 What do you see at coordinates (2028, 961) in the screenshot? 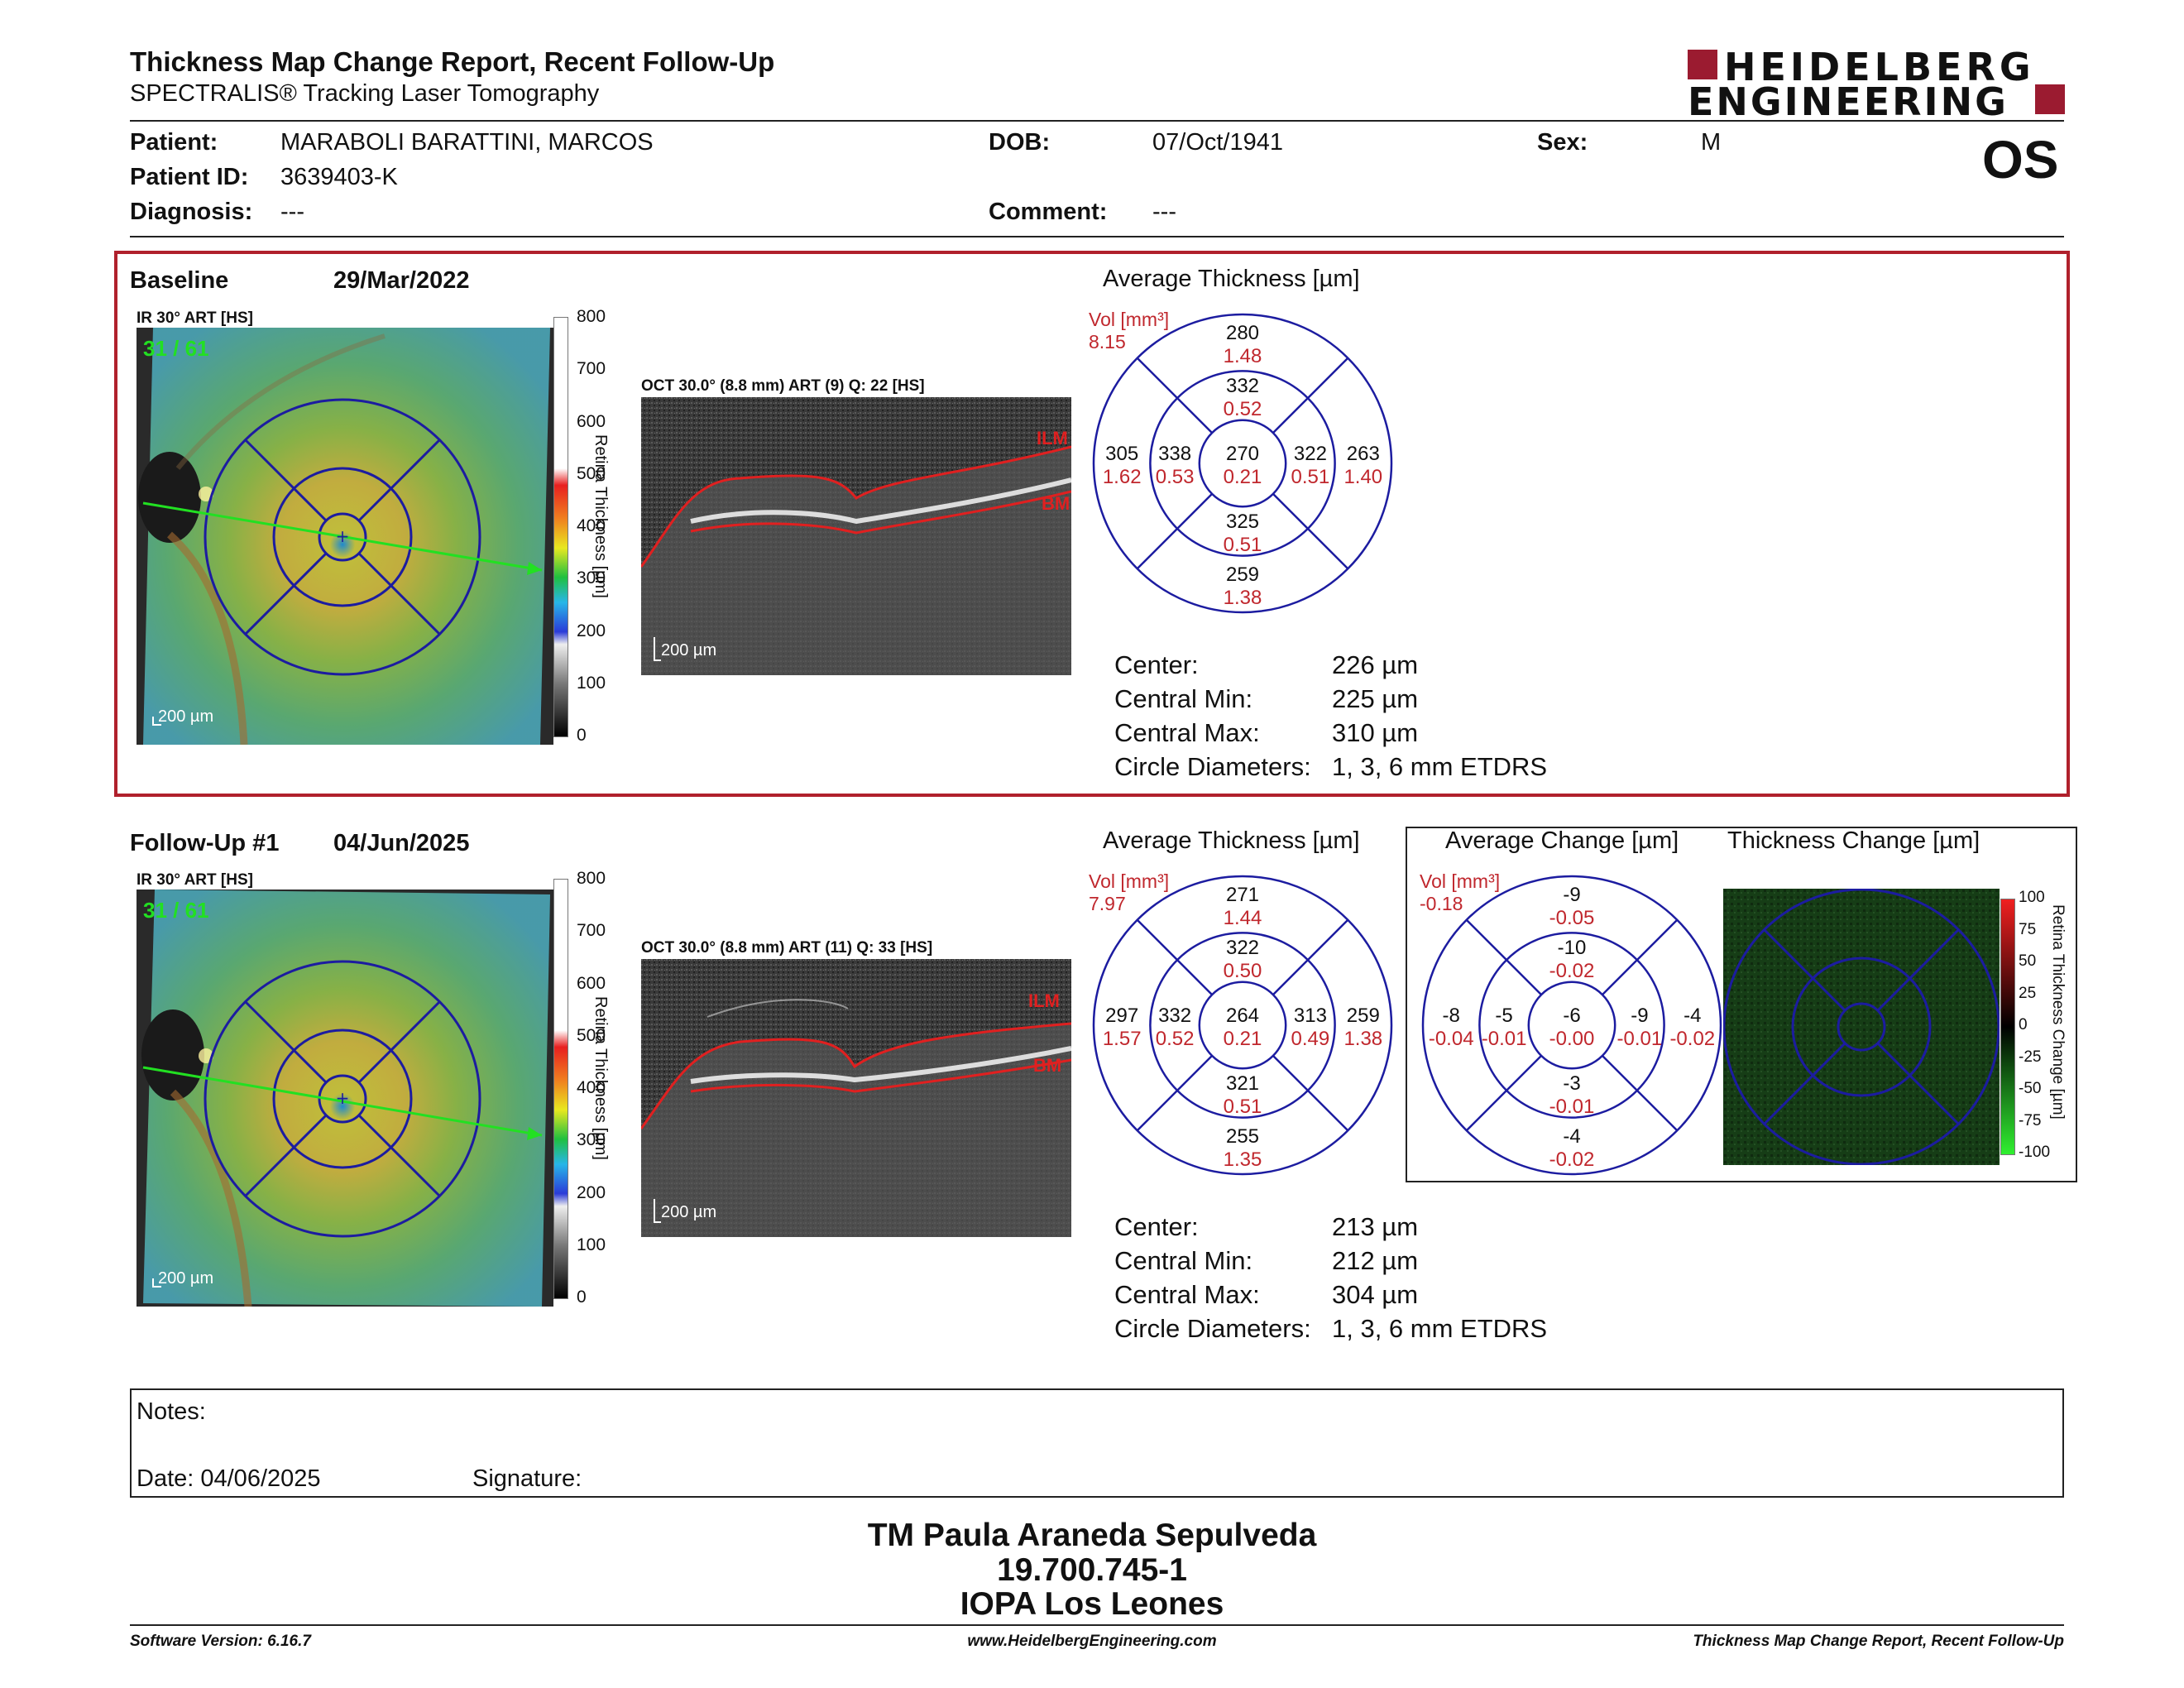
I see `colorbar-tick: 50` at bounding box center [2028, 961].